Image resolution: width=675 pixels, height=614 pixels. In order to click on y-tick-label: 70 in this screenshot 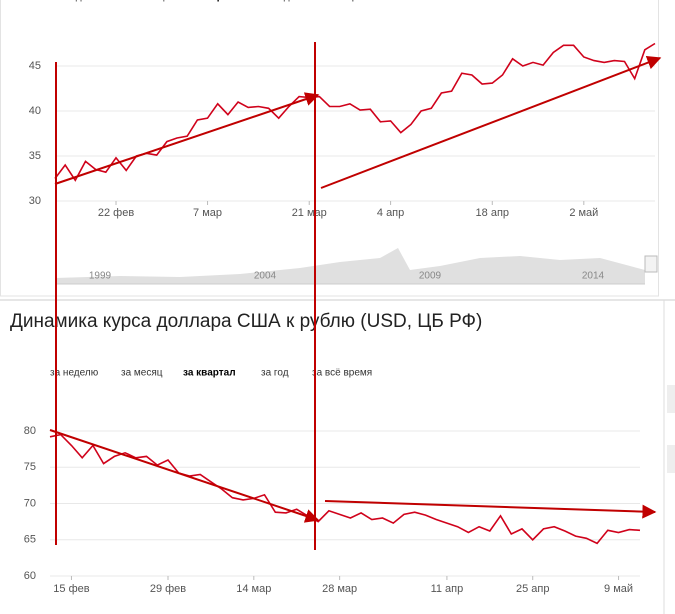, I will do `click(30, 503)`.